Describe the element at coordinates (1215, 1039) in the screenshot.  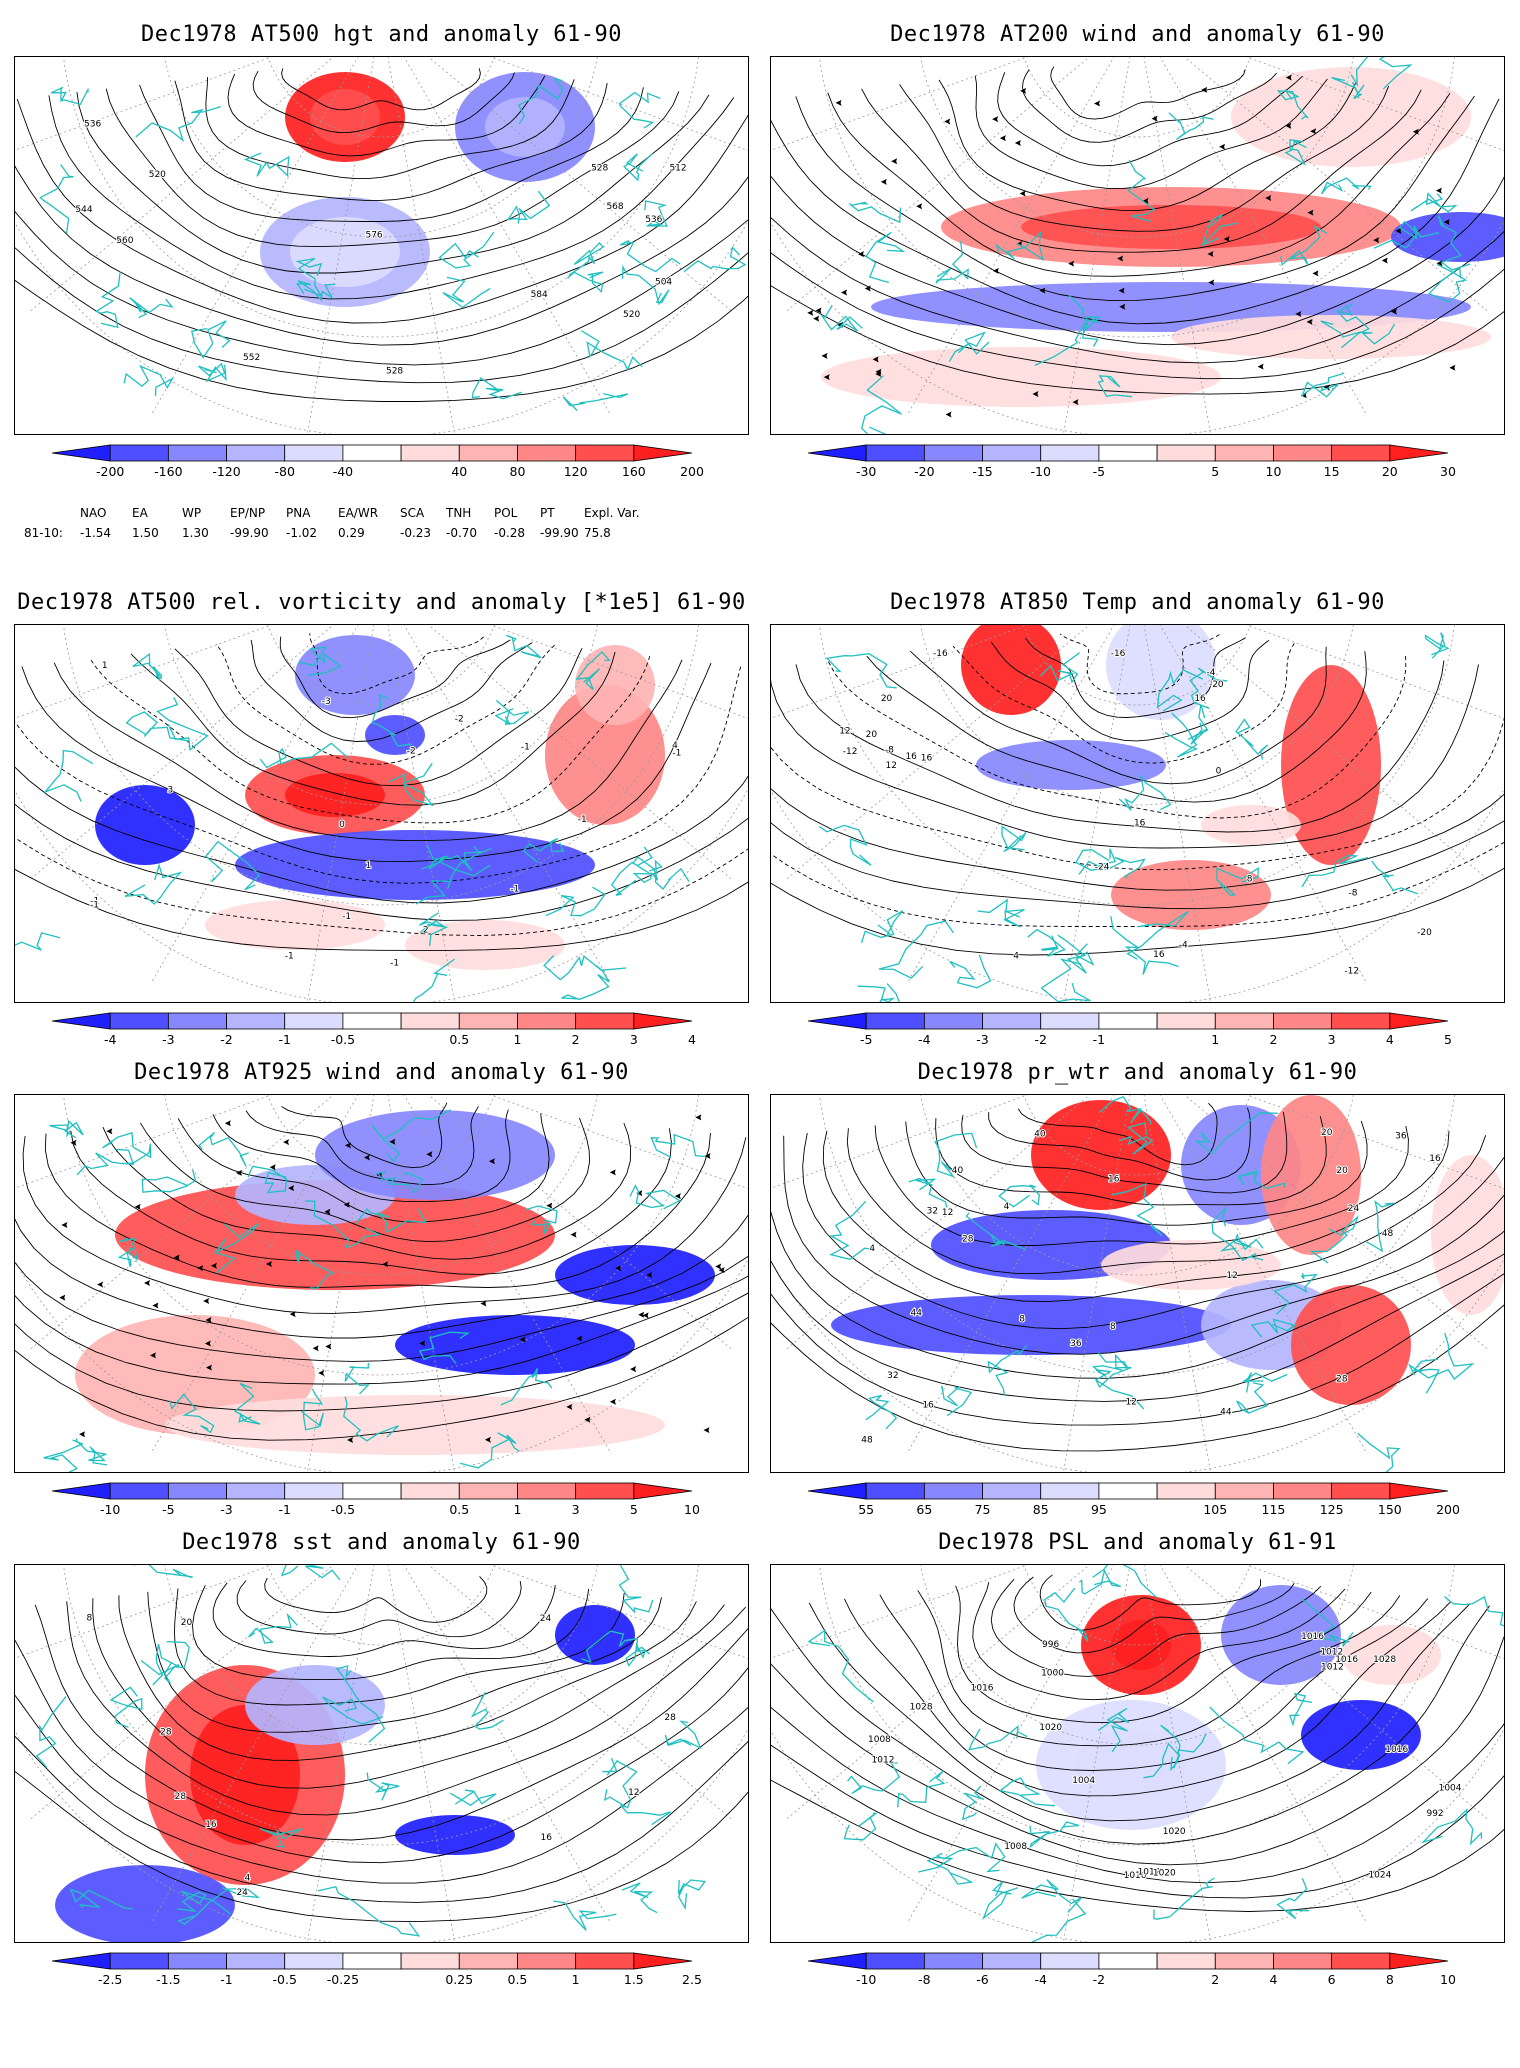
I see `colorbar-tick-label: 1` at that location.